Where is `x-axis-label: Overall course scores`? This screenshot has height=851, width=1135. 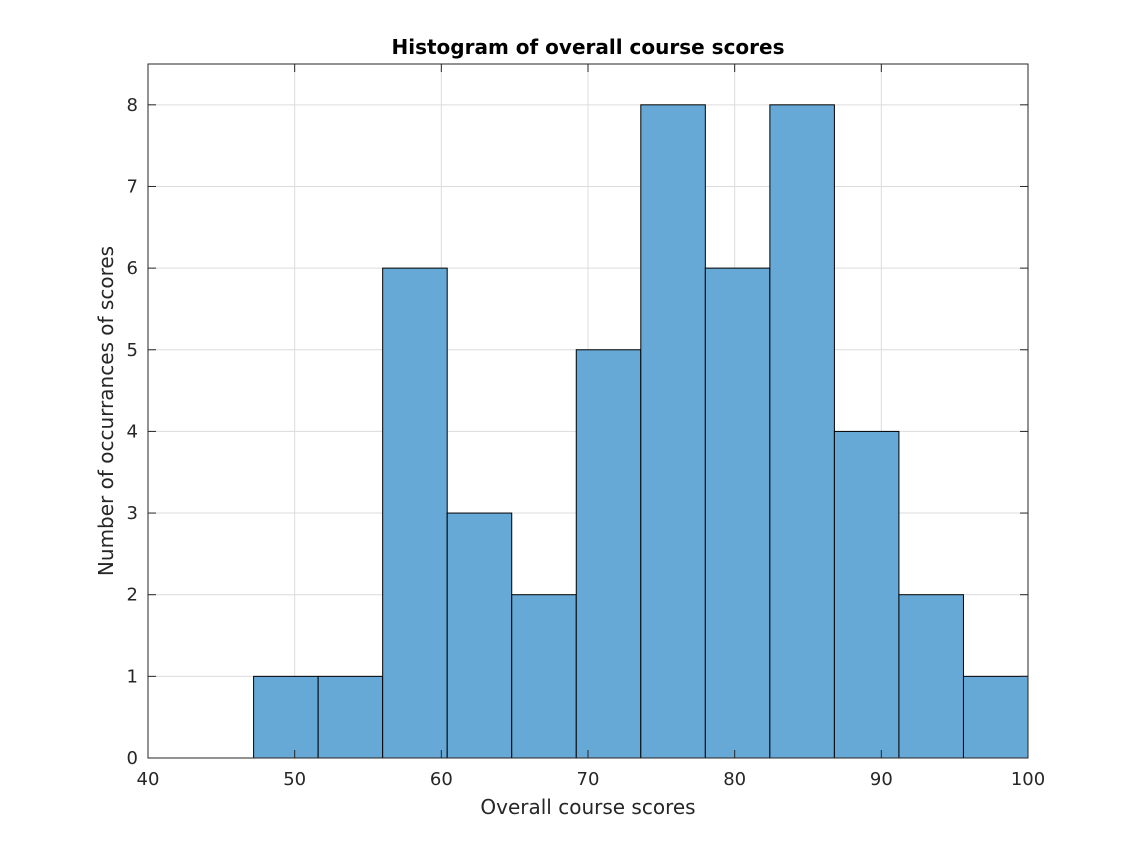 x-axis-label: Overall course scores is located at coordinates (587, 807).